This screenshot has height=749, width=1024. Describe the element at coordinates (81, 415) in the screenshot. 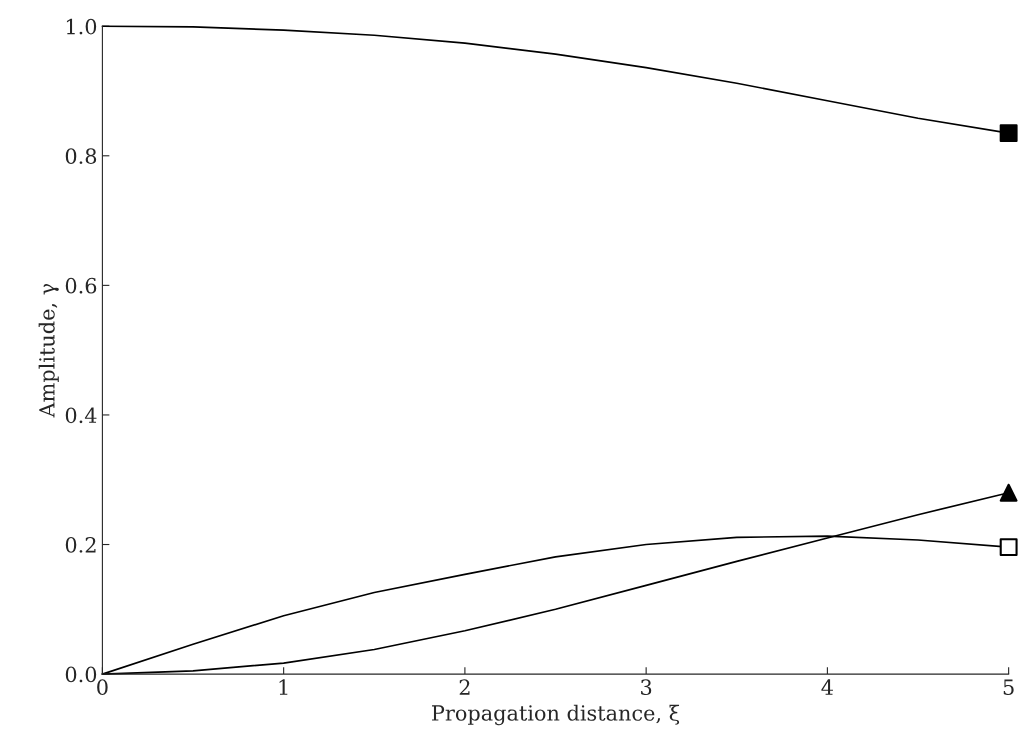

I see `y-tick-label: 0.4` at that location.